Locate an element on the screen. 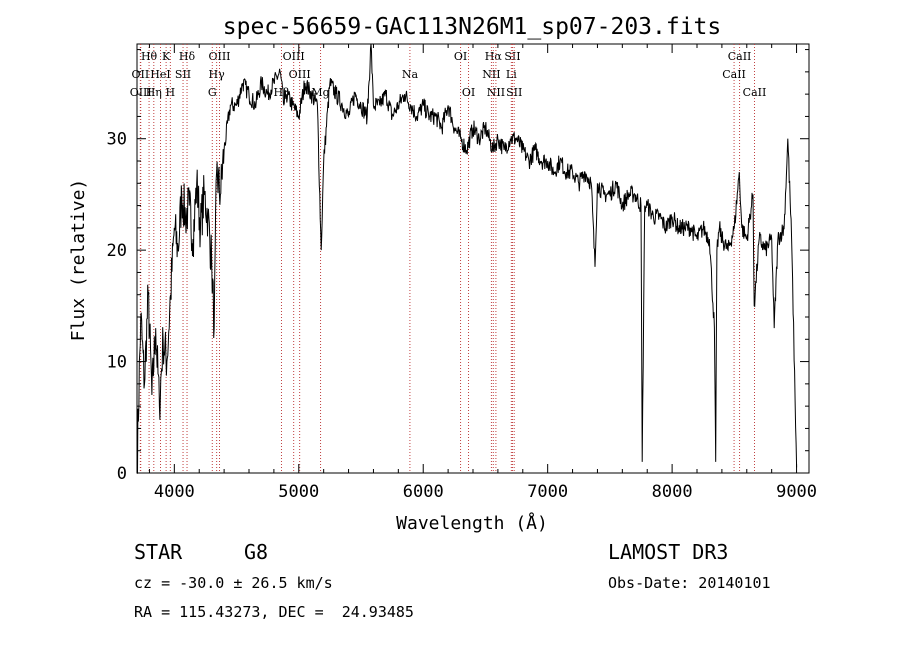 The width and height of the screenshot is (900, 649). marker-label-21: NII is located at coordinates (491, 74).